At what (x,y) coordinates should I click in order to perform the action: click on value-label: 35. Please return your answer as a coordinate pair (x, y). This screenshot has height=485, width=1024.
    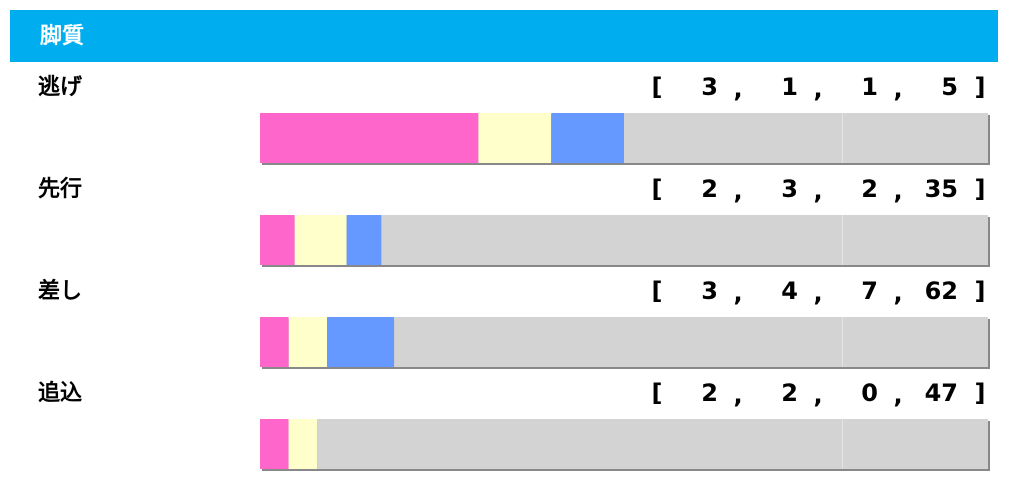
    Looking at the image, I should click on (941, 189).